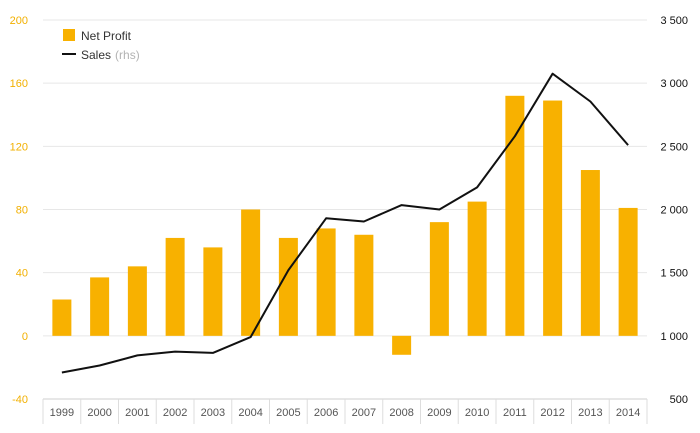 The width and height of the screenshot is (700, 433). I want to click on x-tick-label-2012: 2012, so click(552, 413).